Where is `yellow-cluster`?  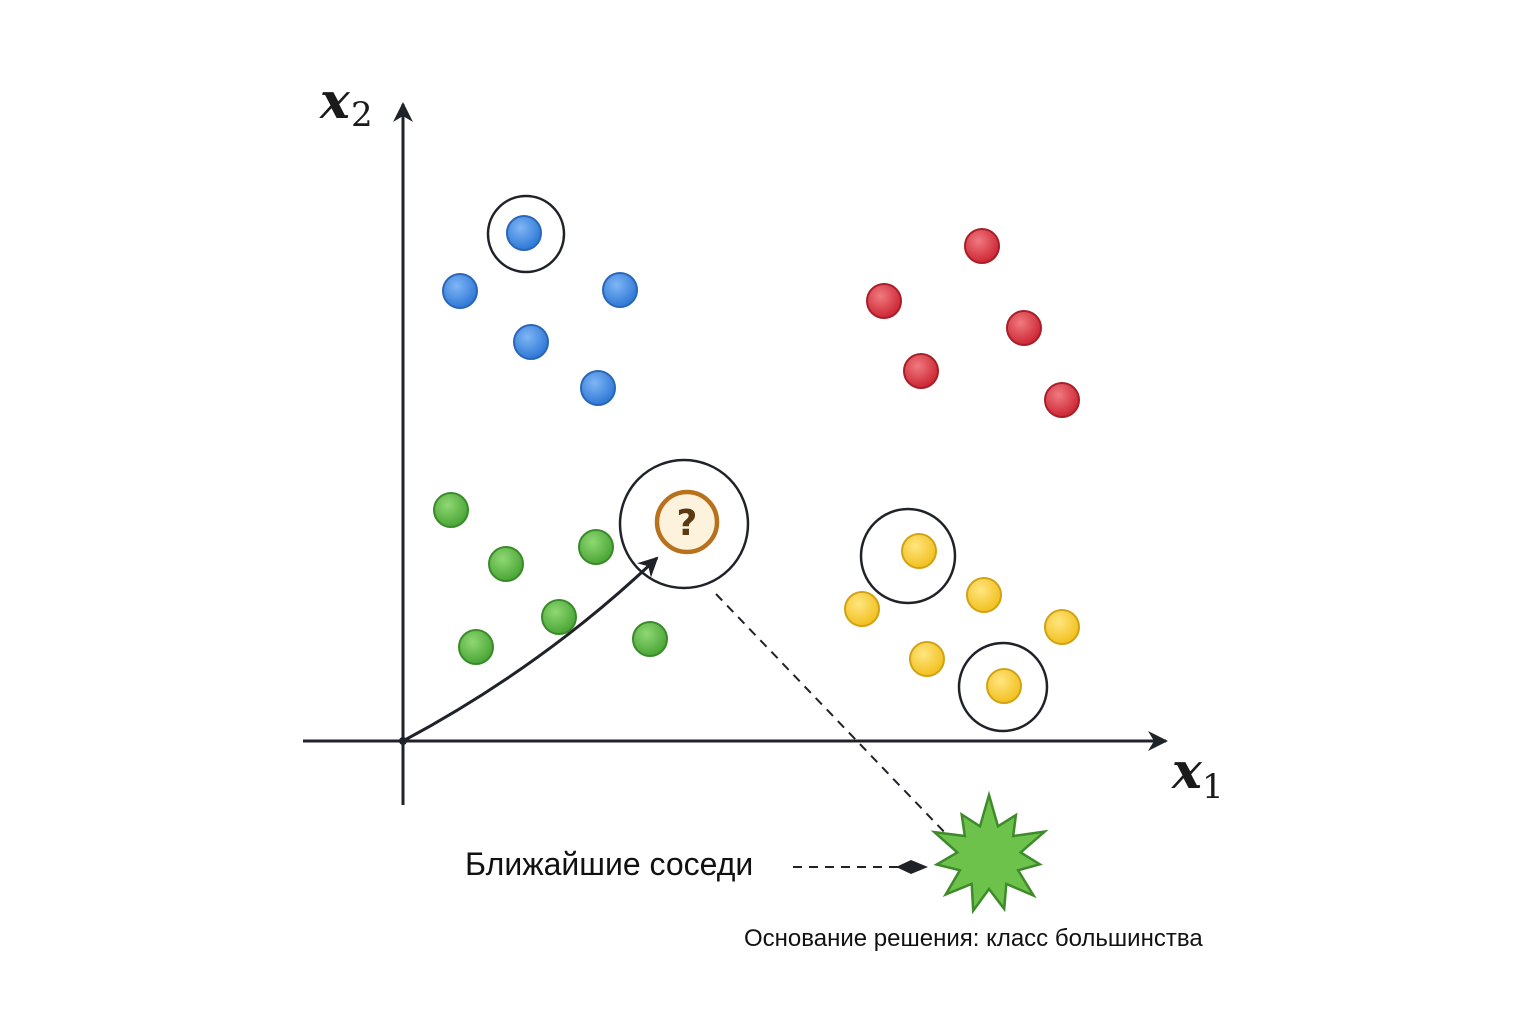
yellow-cluster is located at coordinates (962, 620).